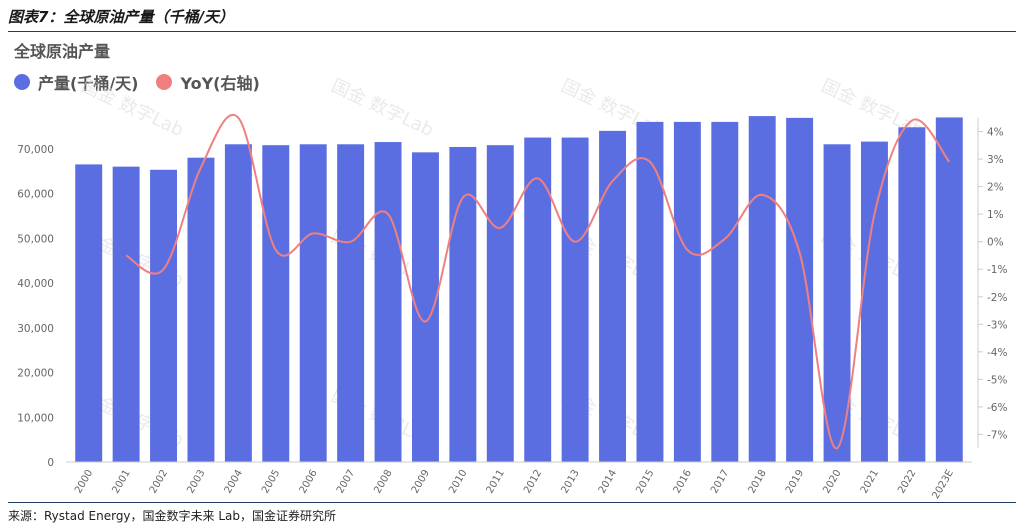 The width and height of the screenshot is (1024, 528). Describe the element at coordinates (997, 298) in the screenshot. I see `right-tick-label: -2%` at that location.